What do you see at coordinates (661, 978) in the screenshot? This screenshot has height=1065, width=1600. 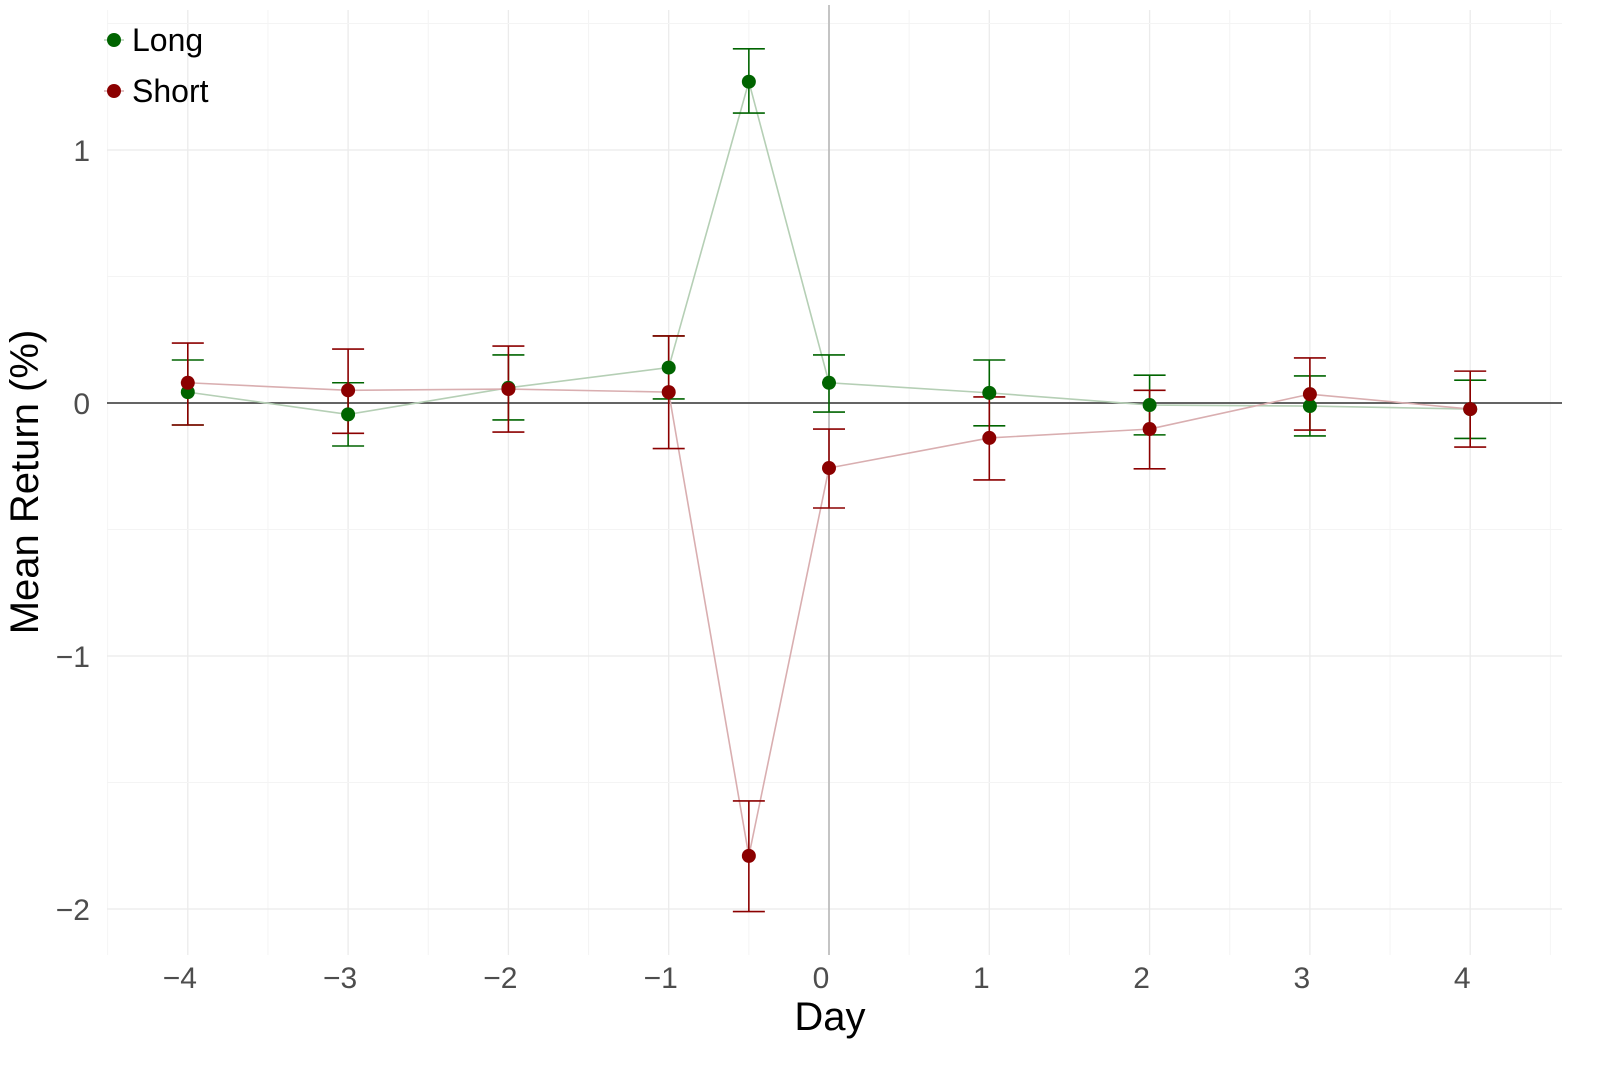 I see `x-tick-label: −1` at bounding box center [661, 978].